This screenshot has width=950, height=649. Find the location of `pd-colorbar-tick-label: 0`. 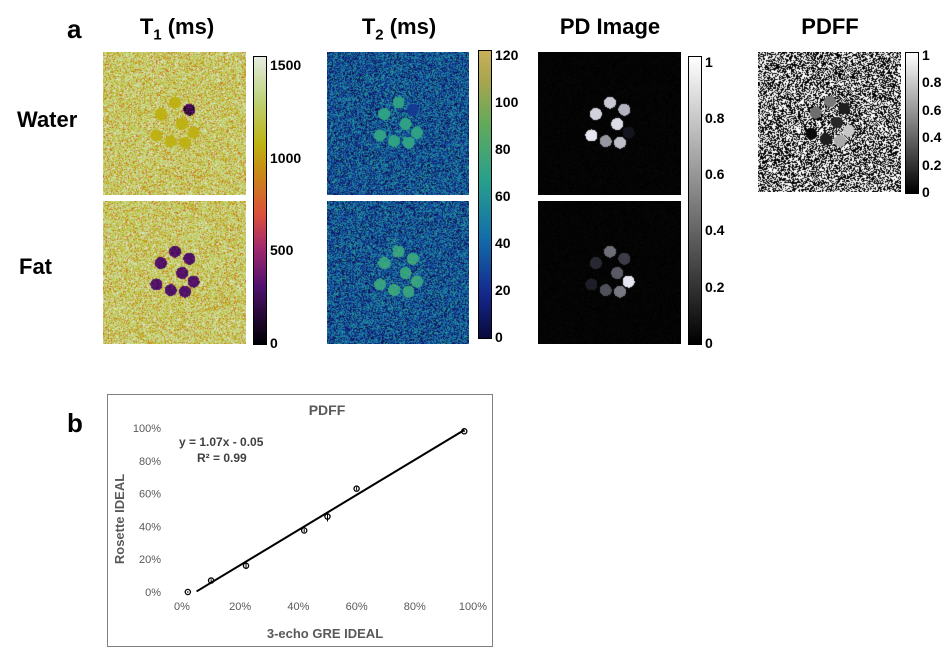

pd-colorbar-tick-label: 0 is located at coordinates (709, 343).